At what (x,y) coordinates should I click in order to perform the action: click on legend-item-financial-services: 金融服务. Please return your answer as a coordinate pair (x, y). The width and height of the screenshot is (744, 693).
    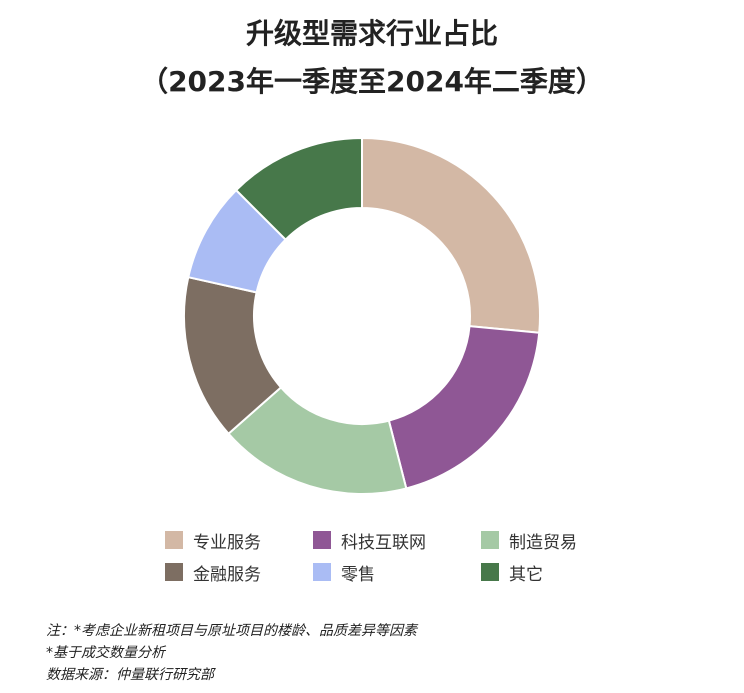
    Looking at the image, I should click on (235, 573).